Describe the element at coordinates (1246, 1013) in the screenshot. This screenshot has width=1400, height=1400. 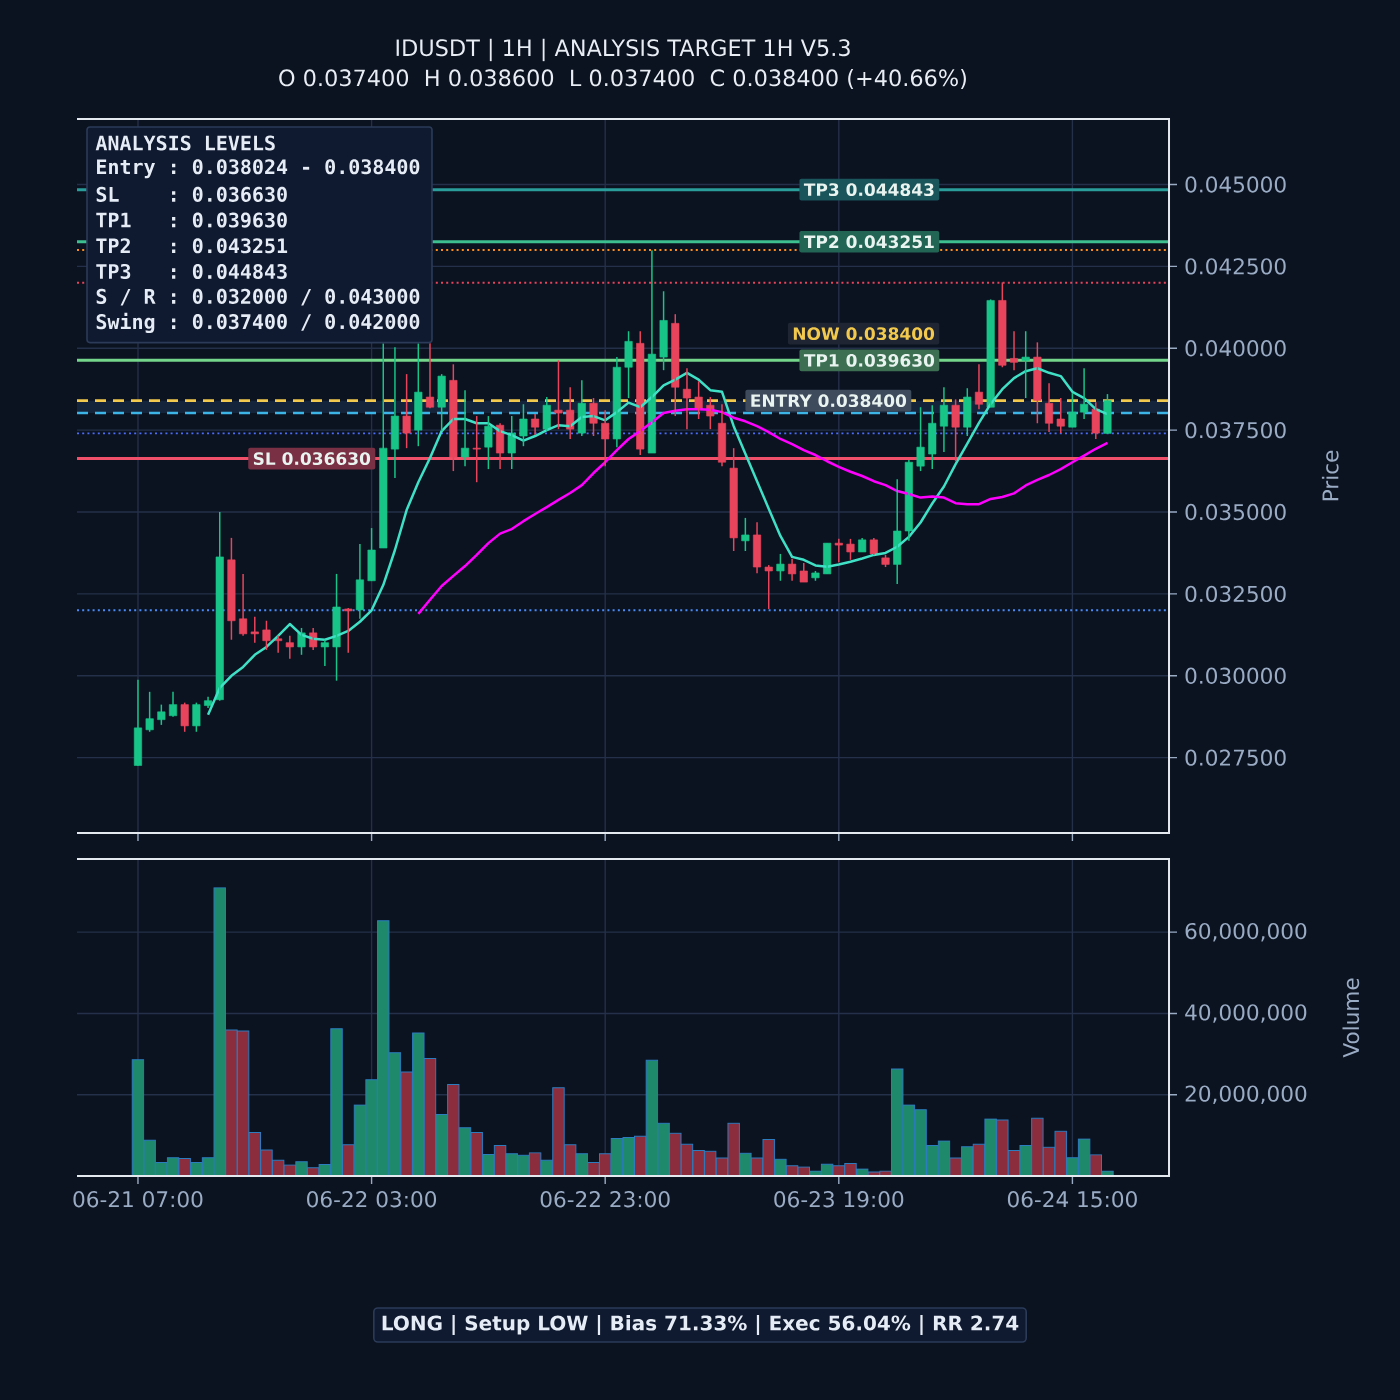
I see `y-tick-label: 40,000,000` at that location.